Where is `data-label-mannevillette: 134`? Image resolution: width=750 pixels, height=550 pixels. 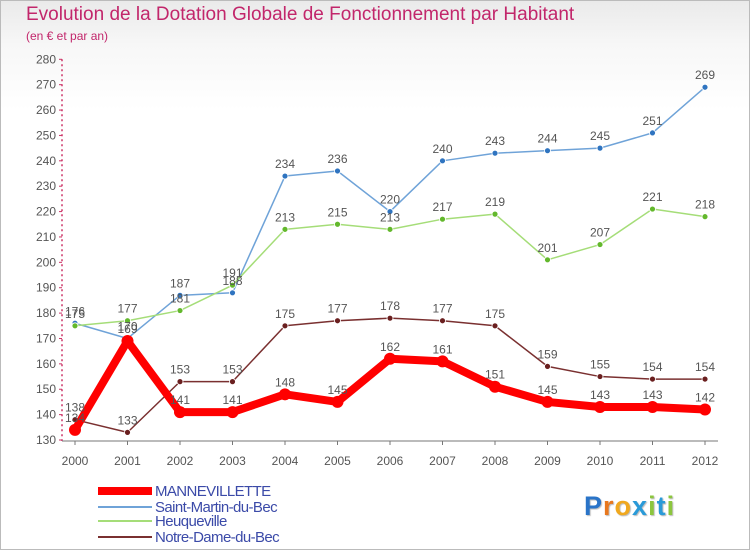 data-label-mannevillette: 134 is located at coordinates (75, 418).